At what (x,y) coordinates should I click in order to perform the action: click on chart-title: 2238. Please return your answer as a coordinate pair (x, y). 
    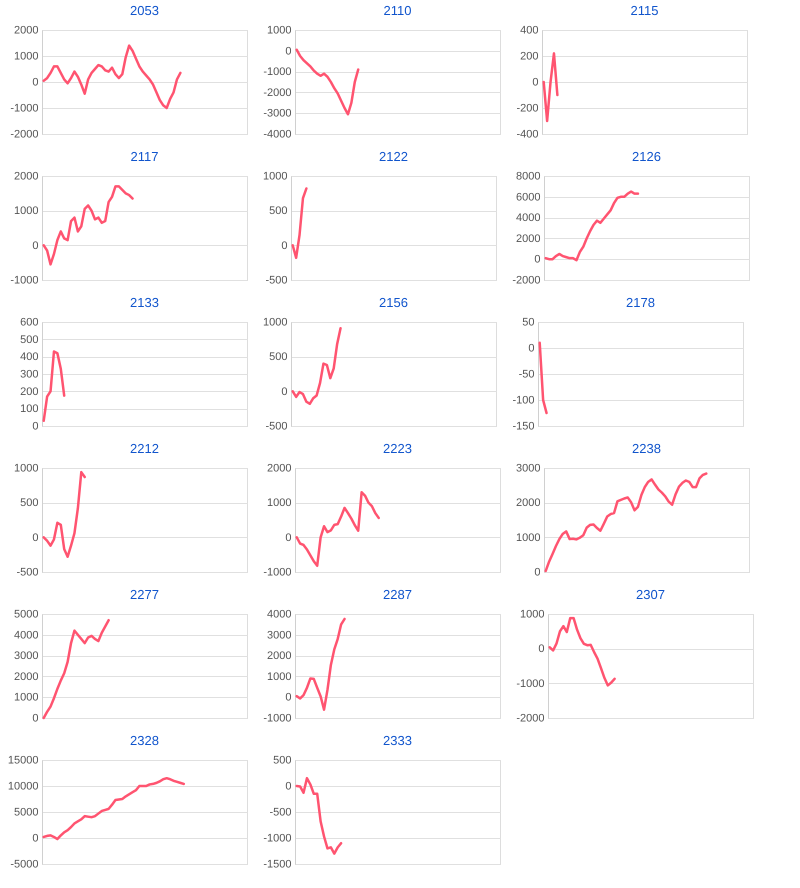
    Looking at the image, I should click on (646, 448).